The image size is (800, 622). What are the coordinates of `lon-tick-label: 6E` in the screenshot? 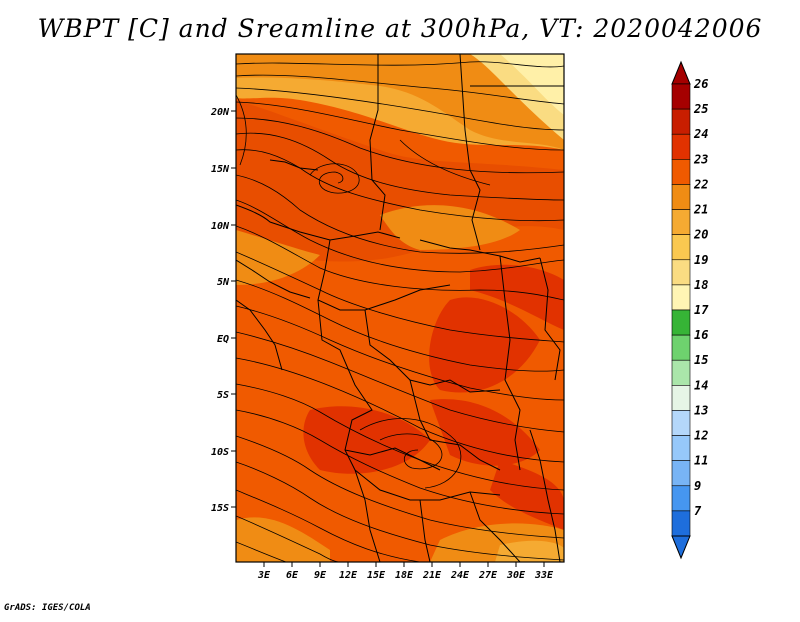 It's located at (292, 575).